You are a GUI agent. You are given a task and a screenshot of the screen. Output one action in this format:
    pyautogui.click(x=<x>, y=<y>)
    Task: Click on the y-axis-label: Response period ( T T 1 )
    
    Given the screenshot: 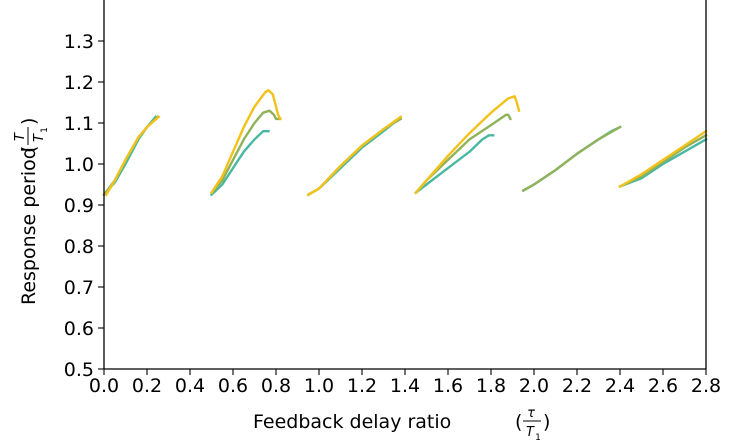 What is the action you would take?
    pyautogui.click(x=31, y=211)
    